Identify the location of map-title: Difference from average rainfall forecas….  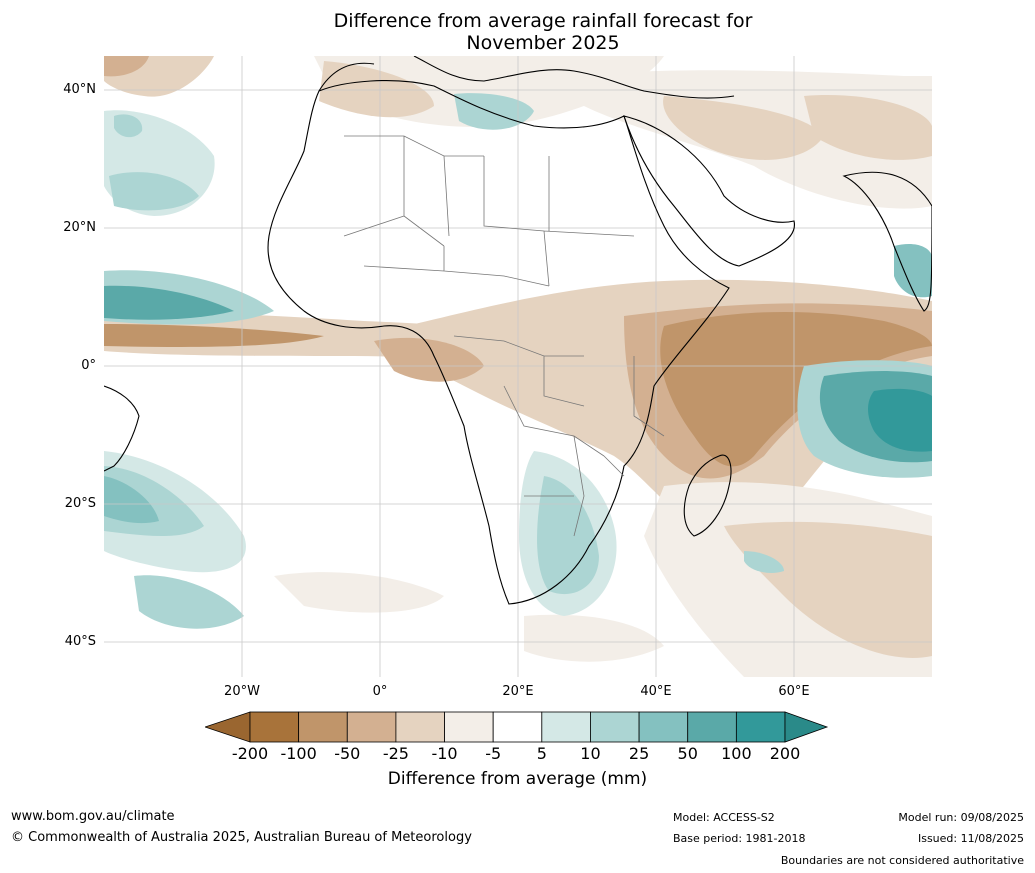
(543, 32).